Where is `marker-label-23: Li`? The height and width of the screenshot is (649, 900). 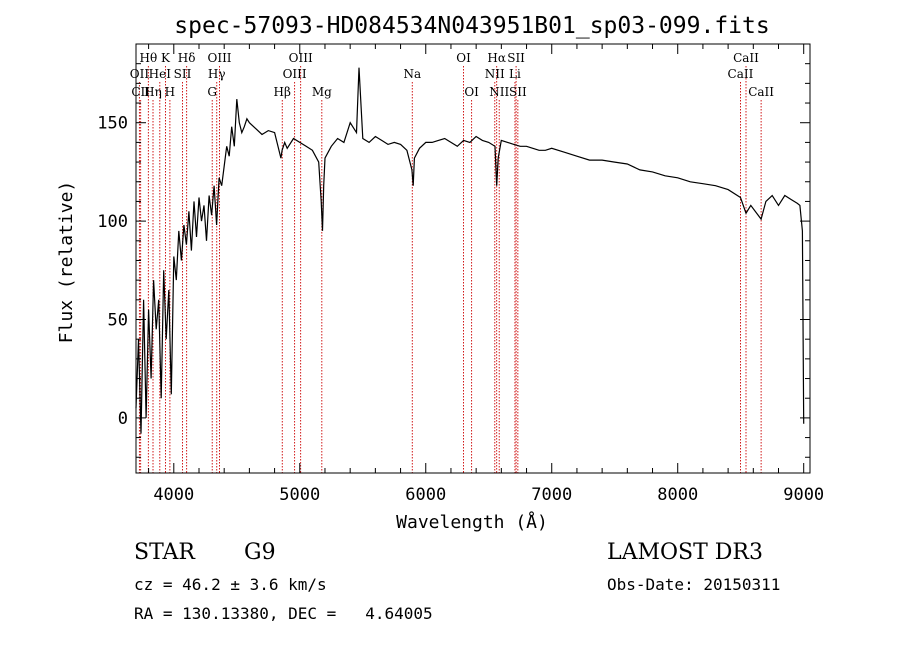 marker-label-23: Li is located at coordinates (515, 74).